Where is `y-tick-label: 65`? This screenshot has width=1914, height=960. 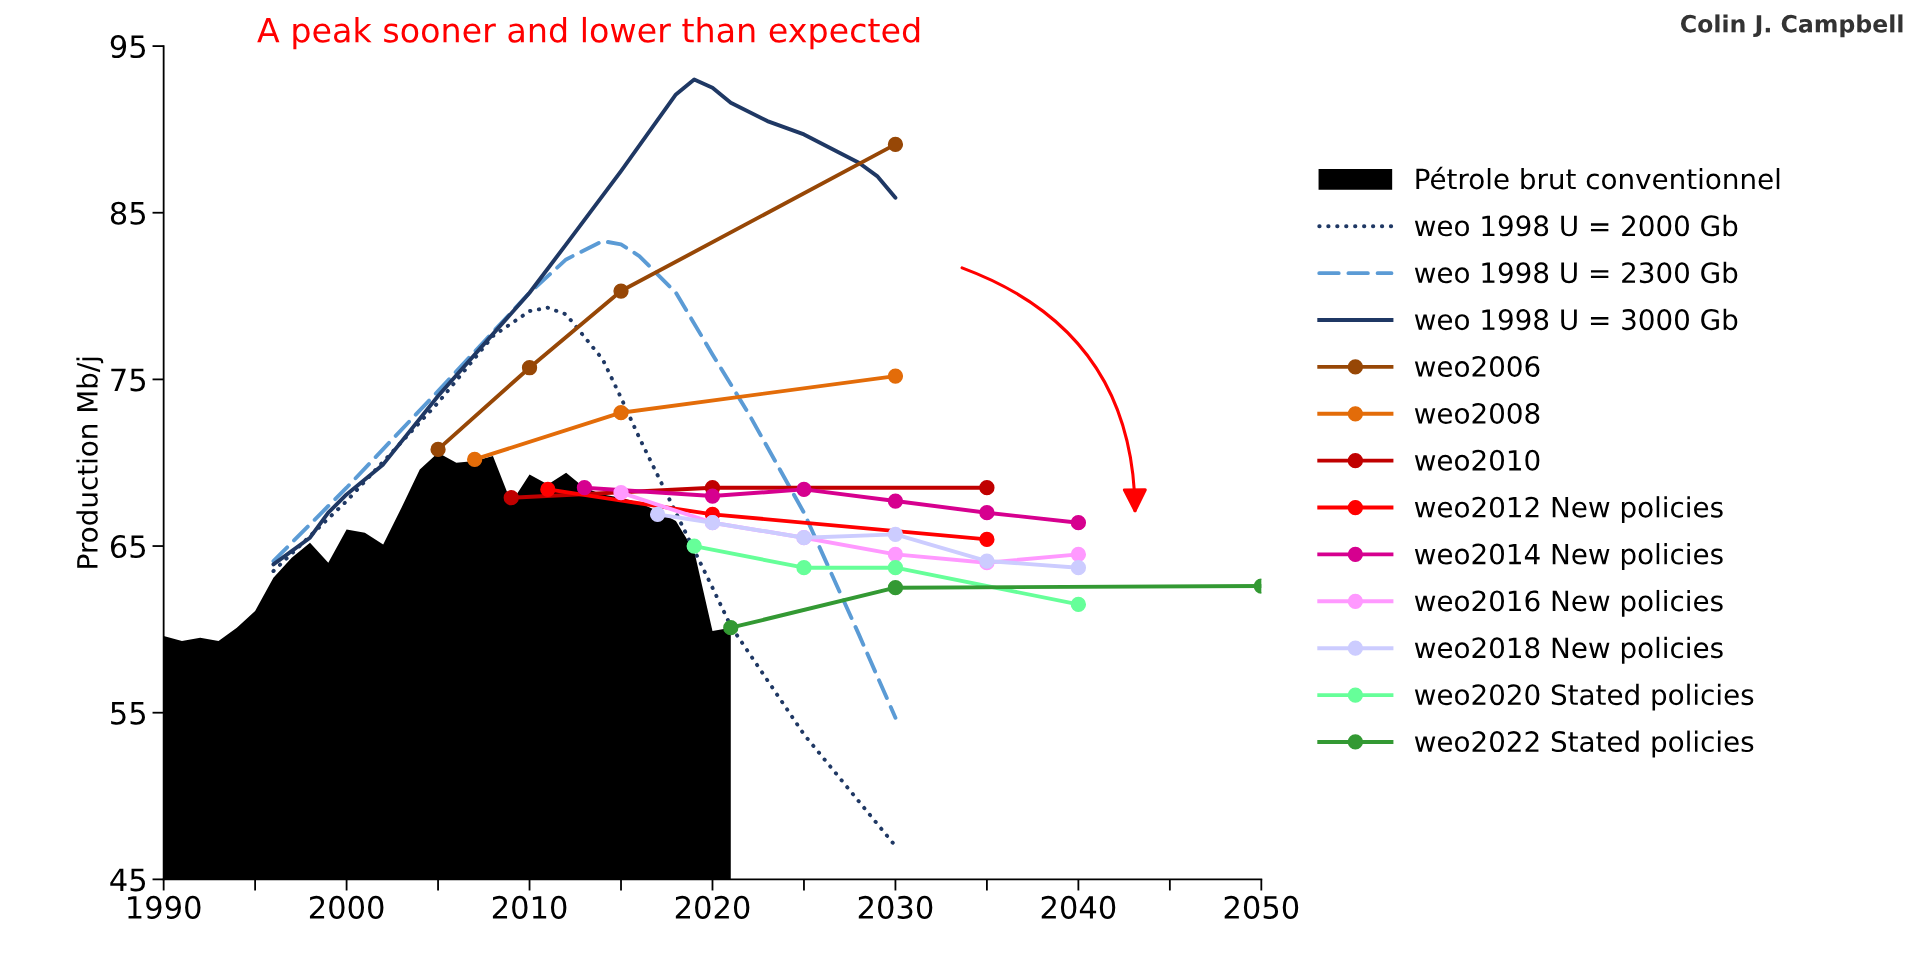
y-tick-label: 65 is located at coordinates (128, 546).